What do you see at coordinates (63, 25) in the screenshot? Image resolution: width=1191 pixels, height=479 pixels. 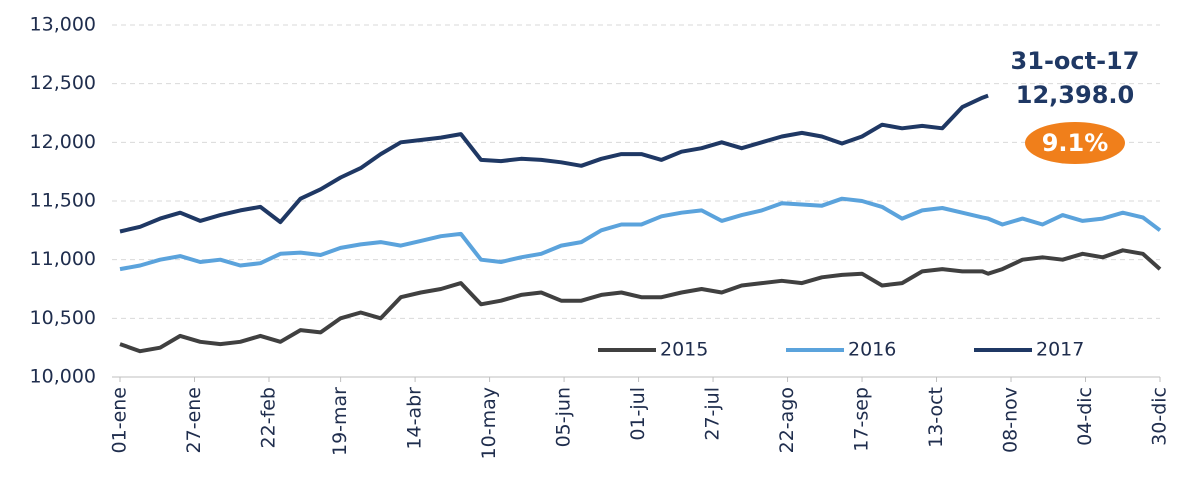 I see `y-tick-label: 13,000` at bounding box center [63, 25].